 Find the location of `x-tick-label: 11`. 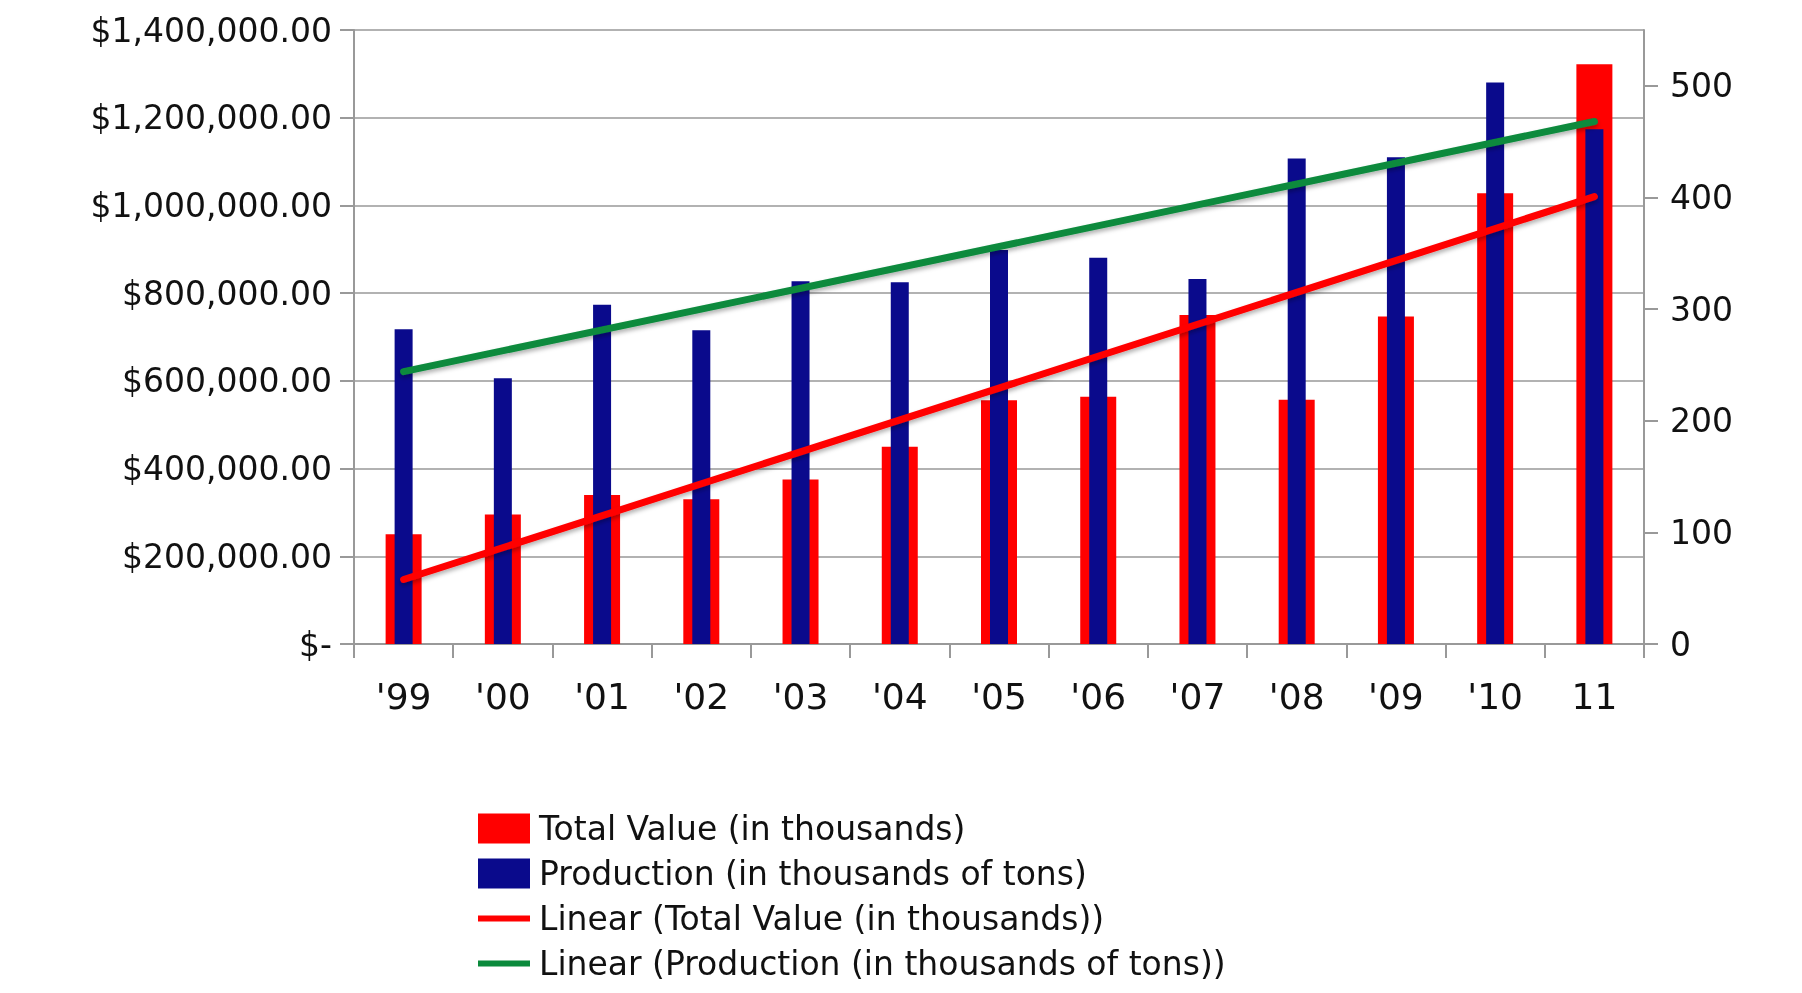

x-tick-label: 11 is located at coordinates (1594, 696).